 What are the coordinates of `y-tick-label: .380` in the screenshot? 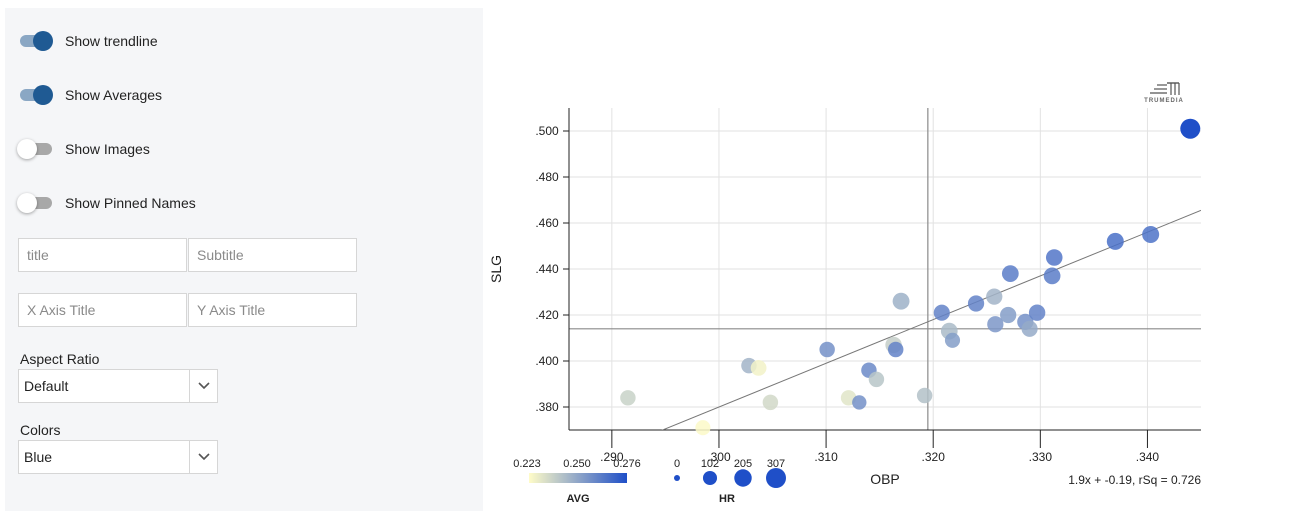 It's located at (547, 407).